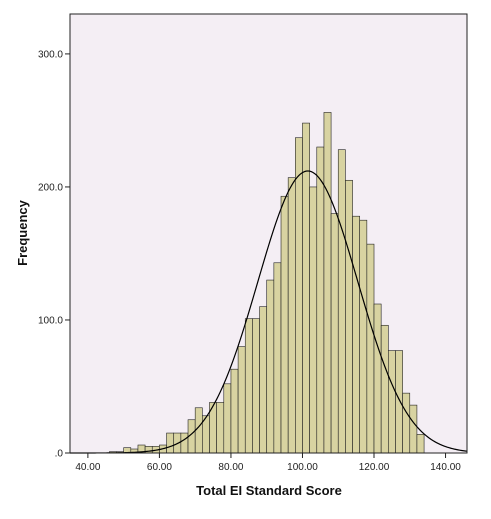 This screenshot has width=491, height=519. Describe the element at coordinates (50, 320) in the screenshot. I see `y-tick-label: 100.0` at that location.